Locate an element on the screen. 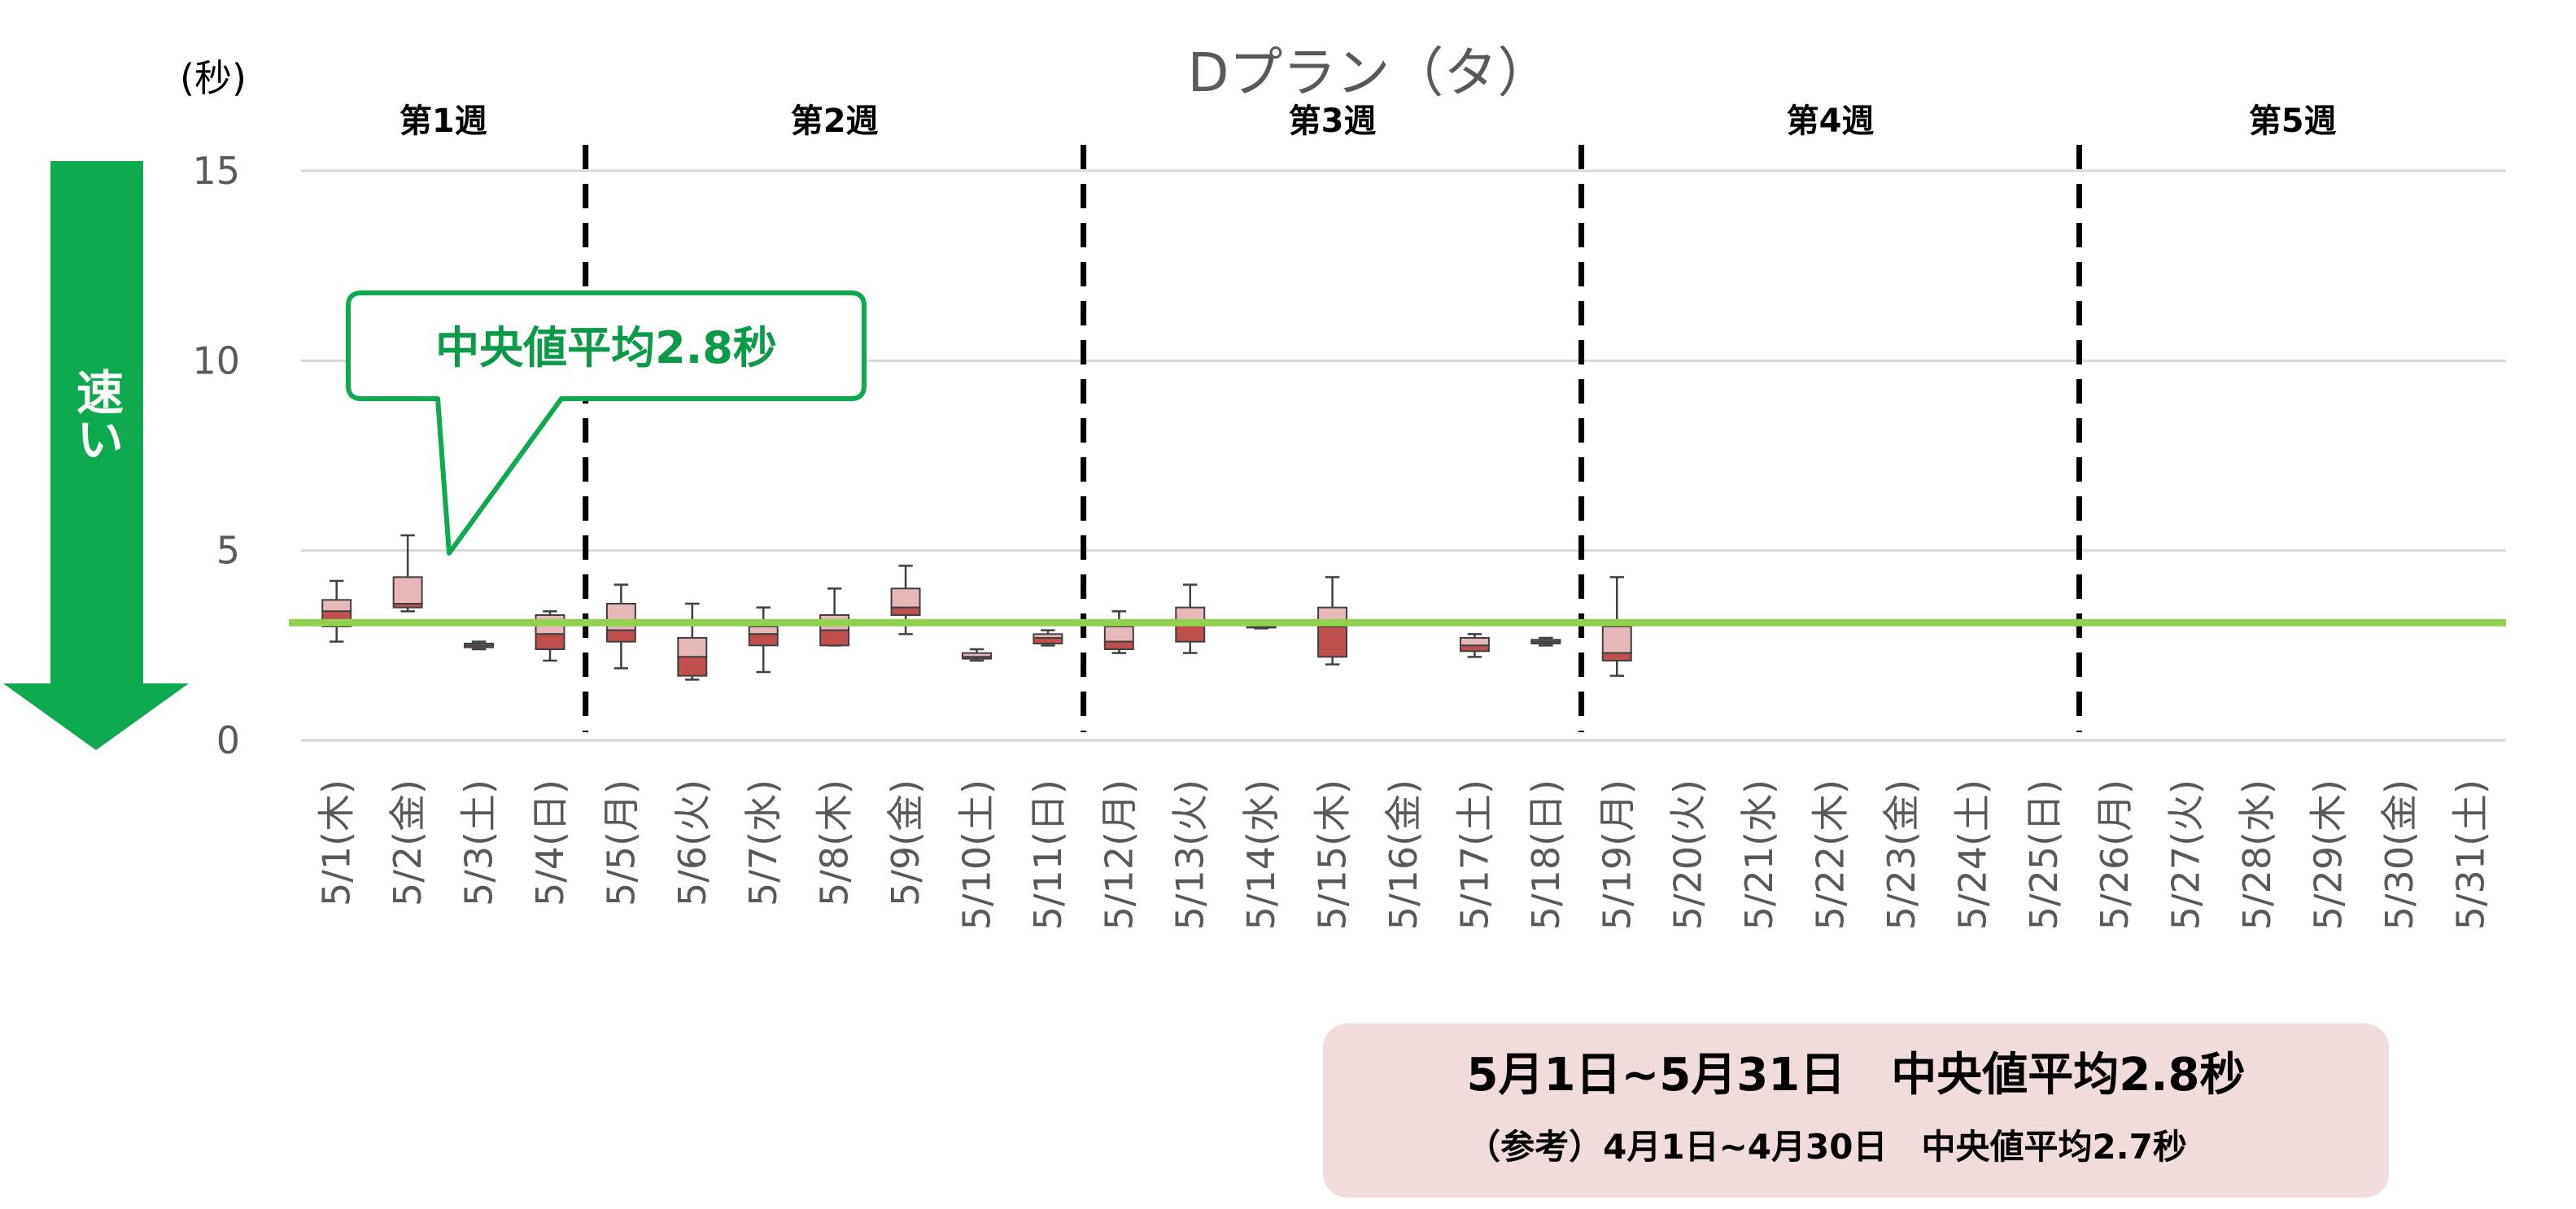  x-tick-label: 5/13(火) is located at coordinates (1190, 855).